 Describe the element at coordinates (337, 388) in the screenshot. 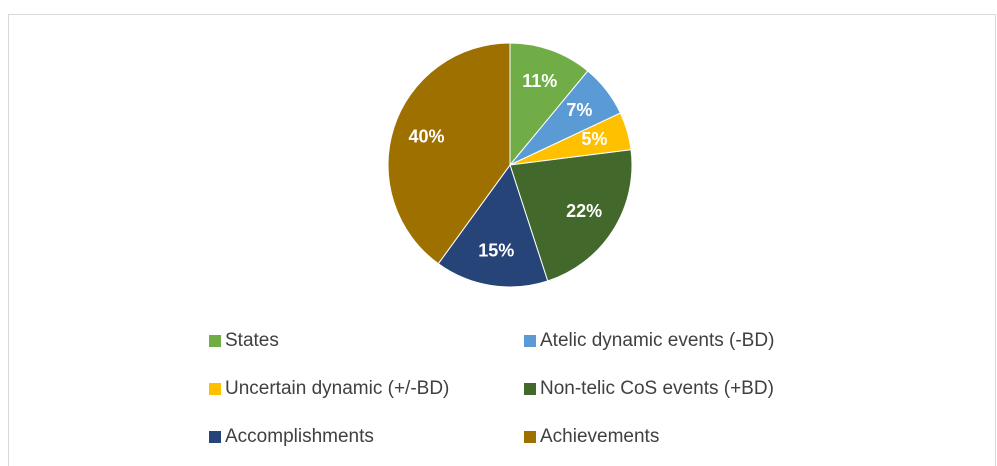

I see `legend-label: Uncertain dynamic (+/-BD)` at that location.